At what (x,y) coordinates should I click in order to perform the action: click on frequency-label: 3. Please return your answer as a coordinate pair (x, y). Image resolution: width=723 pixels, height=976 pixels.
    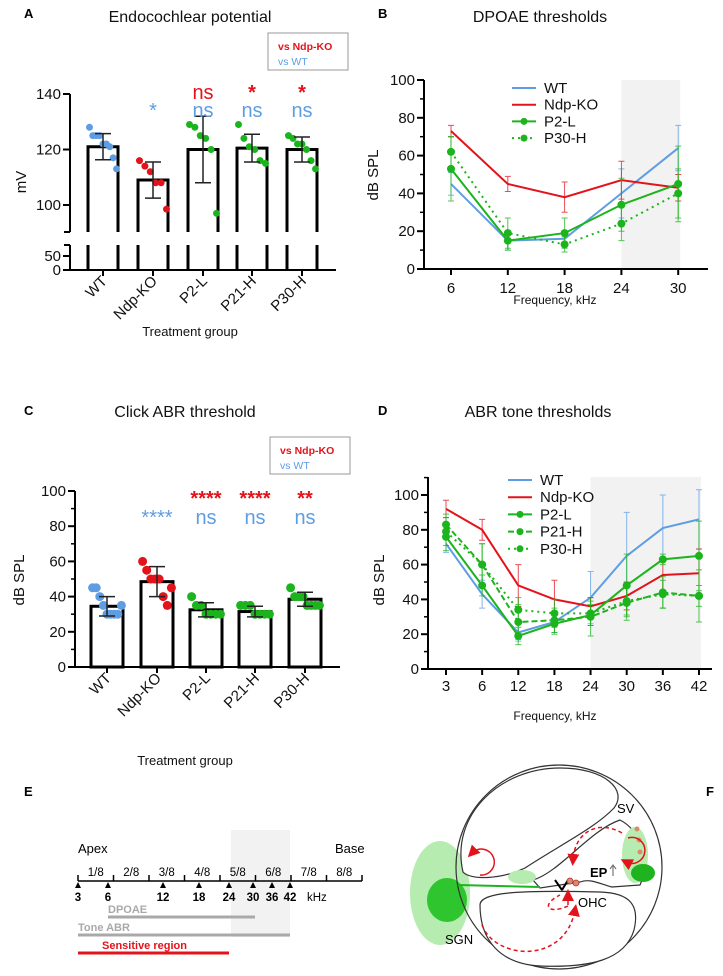
    Looking at the image, I should click on (78, 898).